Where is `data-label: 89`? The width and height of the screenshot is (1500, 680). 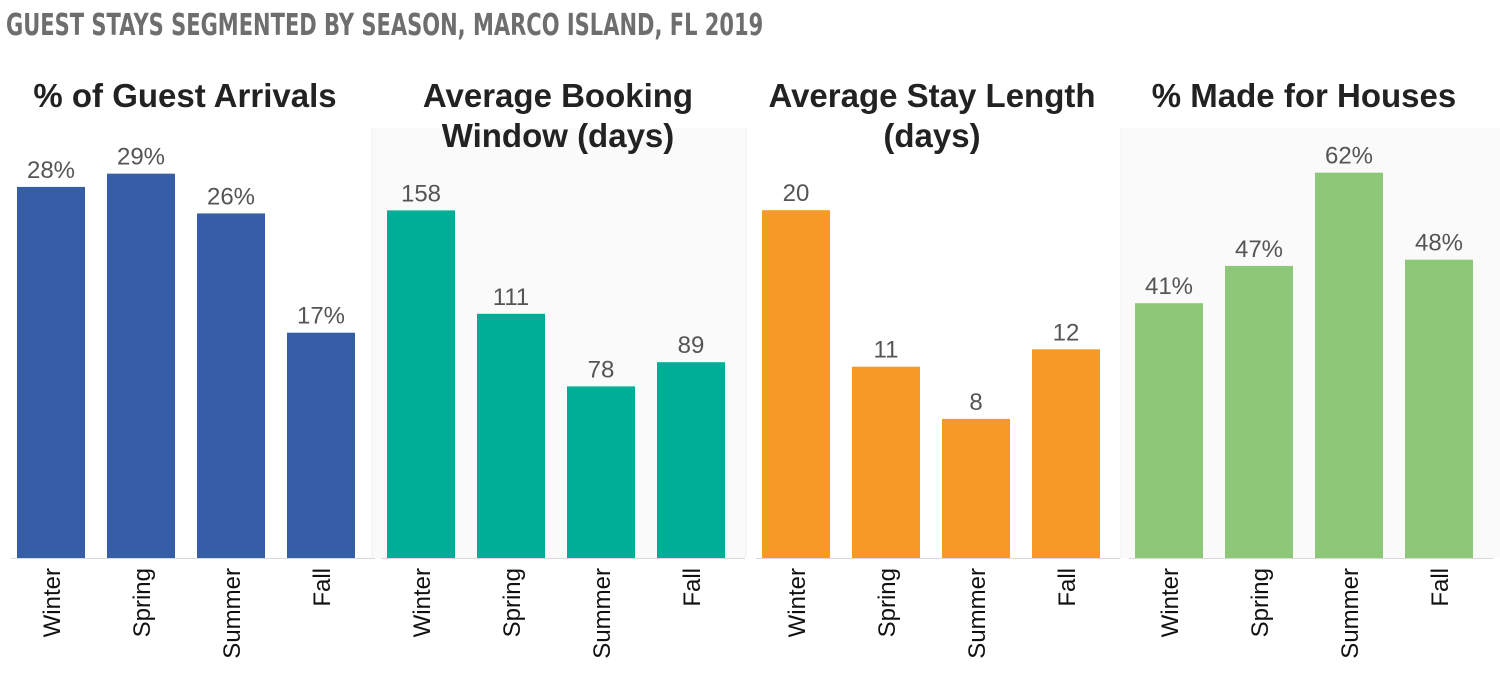
data-label: 89 is located at coordinates (691, 345).